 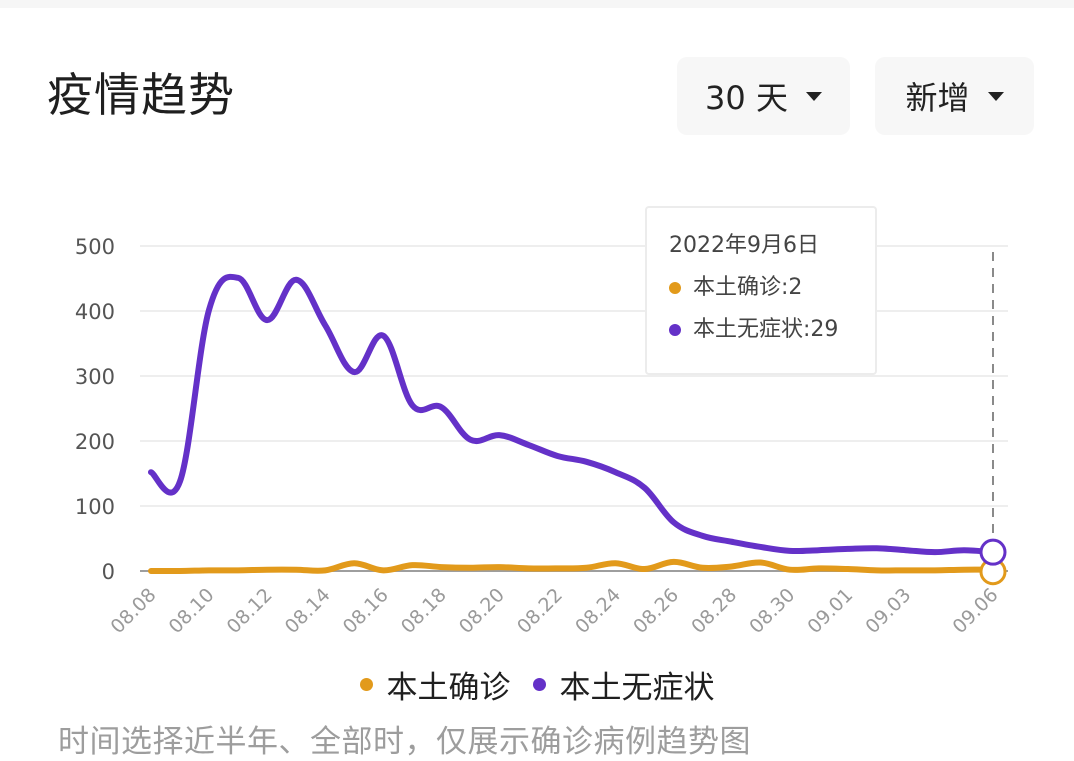 What do you see at coordinates (772, 611) in the screenshot?
I see `x-tick-label: 08.30` at bounding box center [772, 611].